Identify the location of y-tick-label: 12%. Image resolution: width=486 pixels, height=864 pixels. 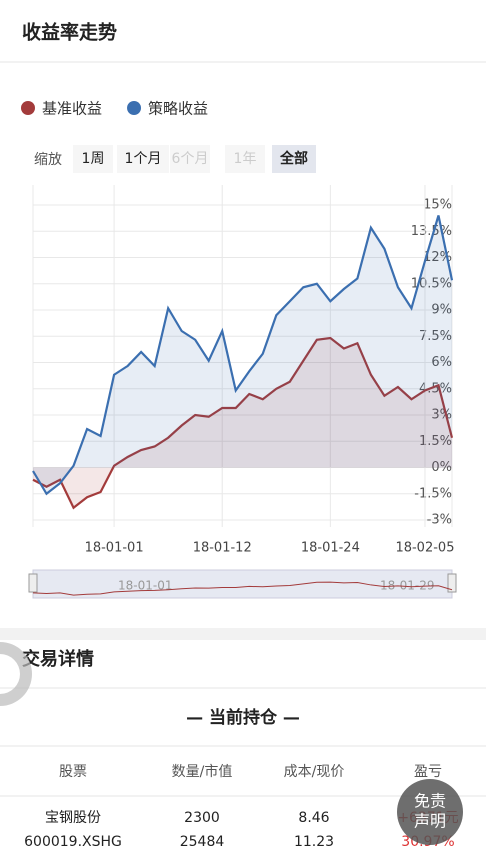
(437, 257).